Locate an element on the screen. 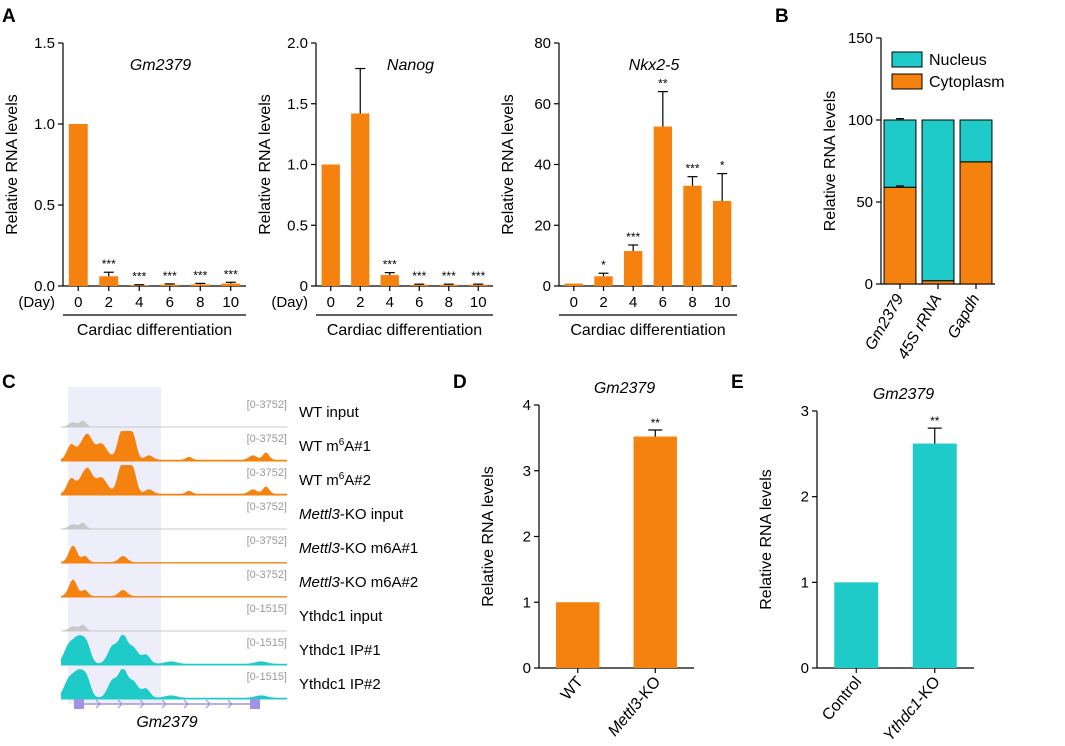  bar-cytoplasm-gapdh is located at coordinates (976, 223).